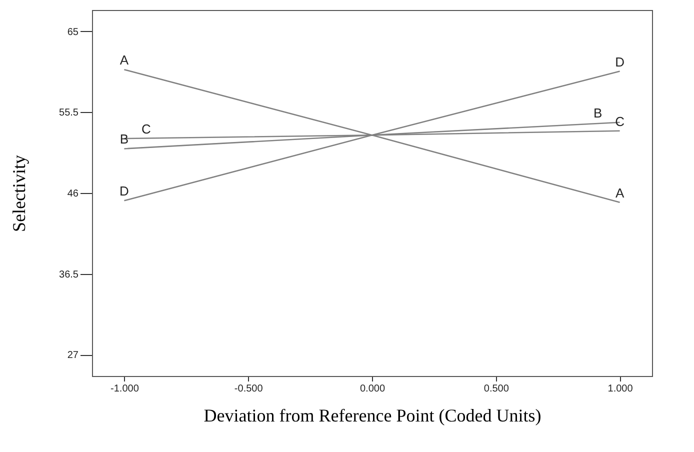  What do you see at coordinates (146, 129) in the screenshot?
I see `series-label: C` at bounding box center [146, 129].